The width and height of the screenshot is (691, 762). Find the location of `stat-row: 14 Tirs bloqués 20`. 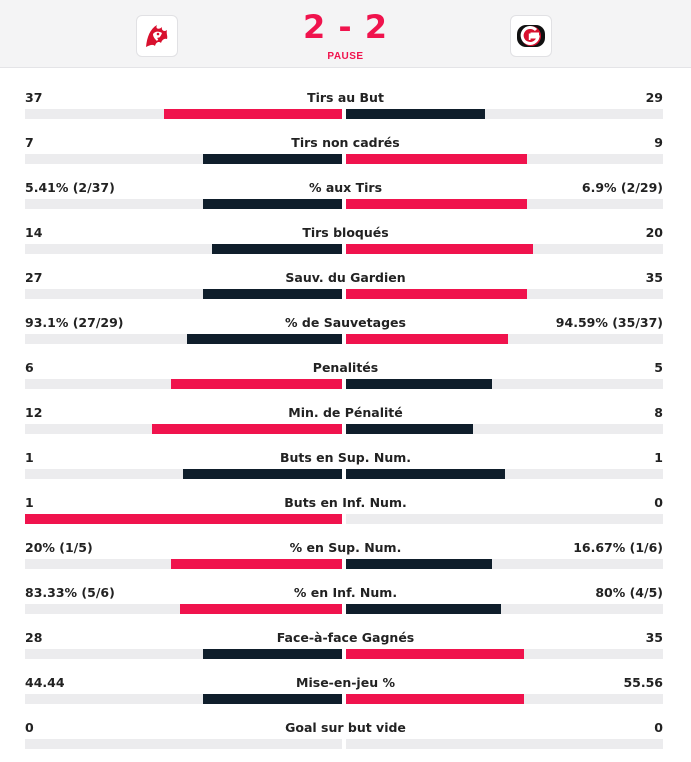

stat-row: 14 Tirs bloqués 20 is located at coordinates (345, 232).